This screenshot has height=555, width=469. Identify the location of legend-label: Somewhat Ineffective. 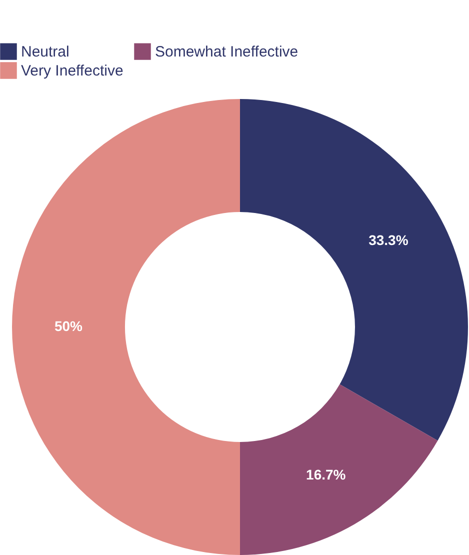
(226, 52).